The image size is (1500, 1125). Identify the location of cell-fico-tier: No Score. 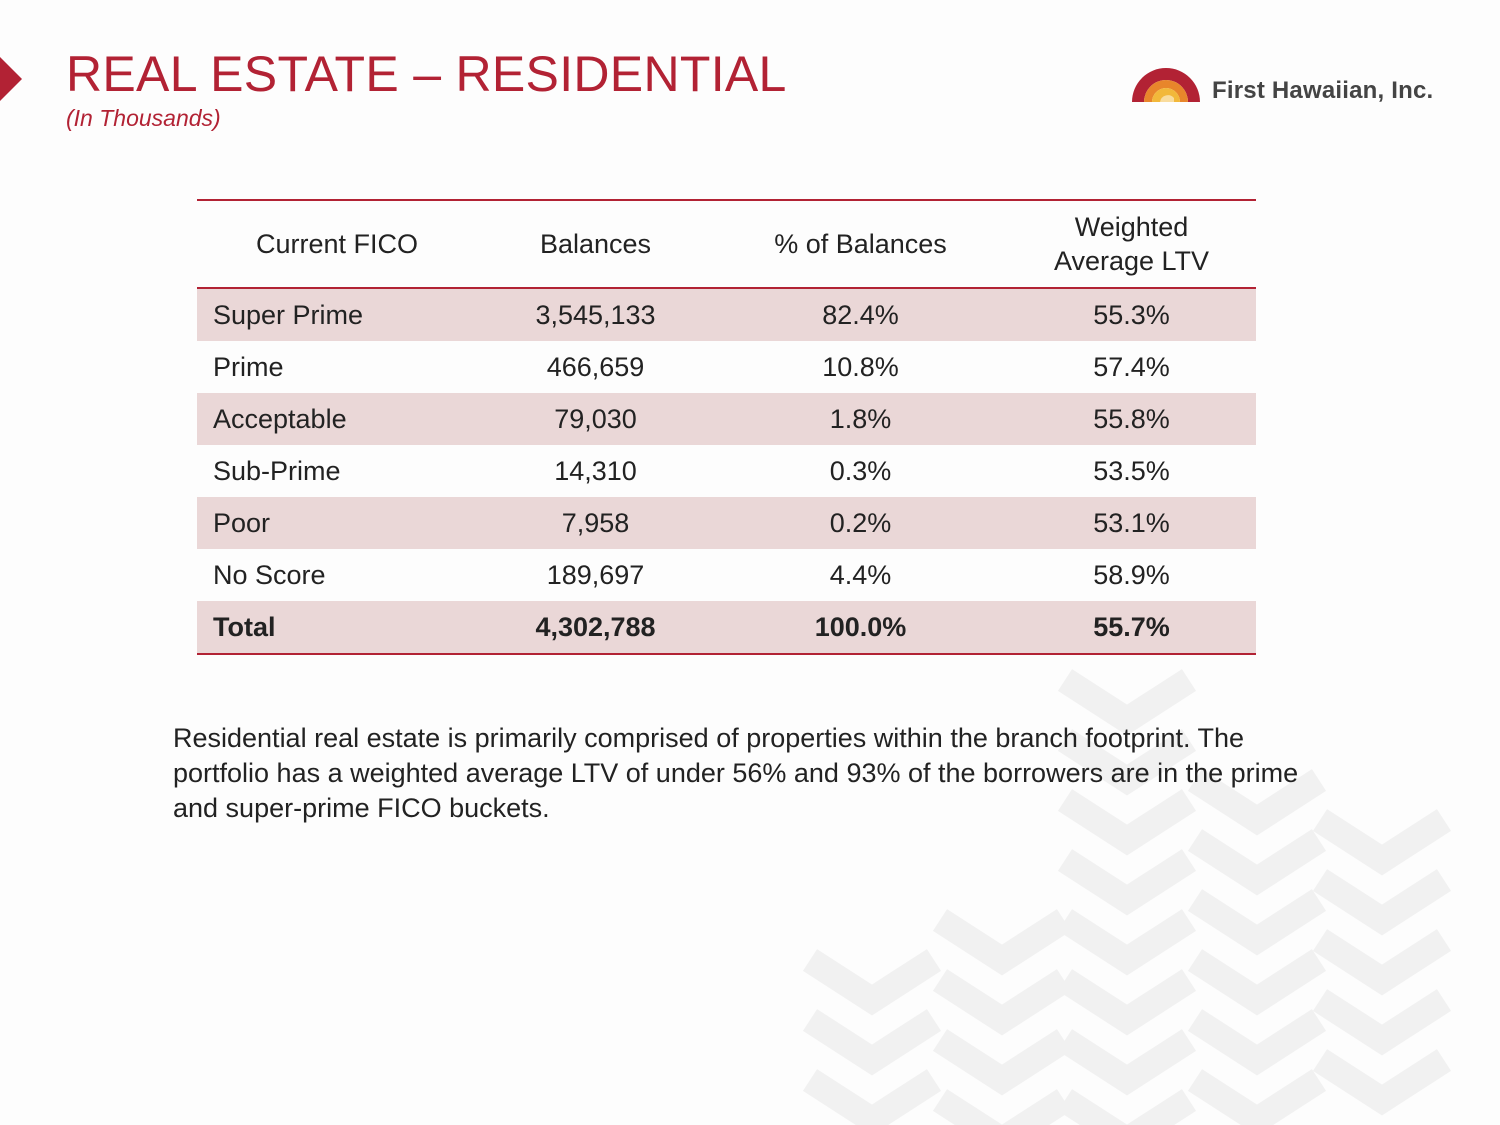
(269, 574).